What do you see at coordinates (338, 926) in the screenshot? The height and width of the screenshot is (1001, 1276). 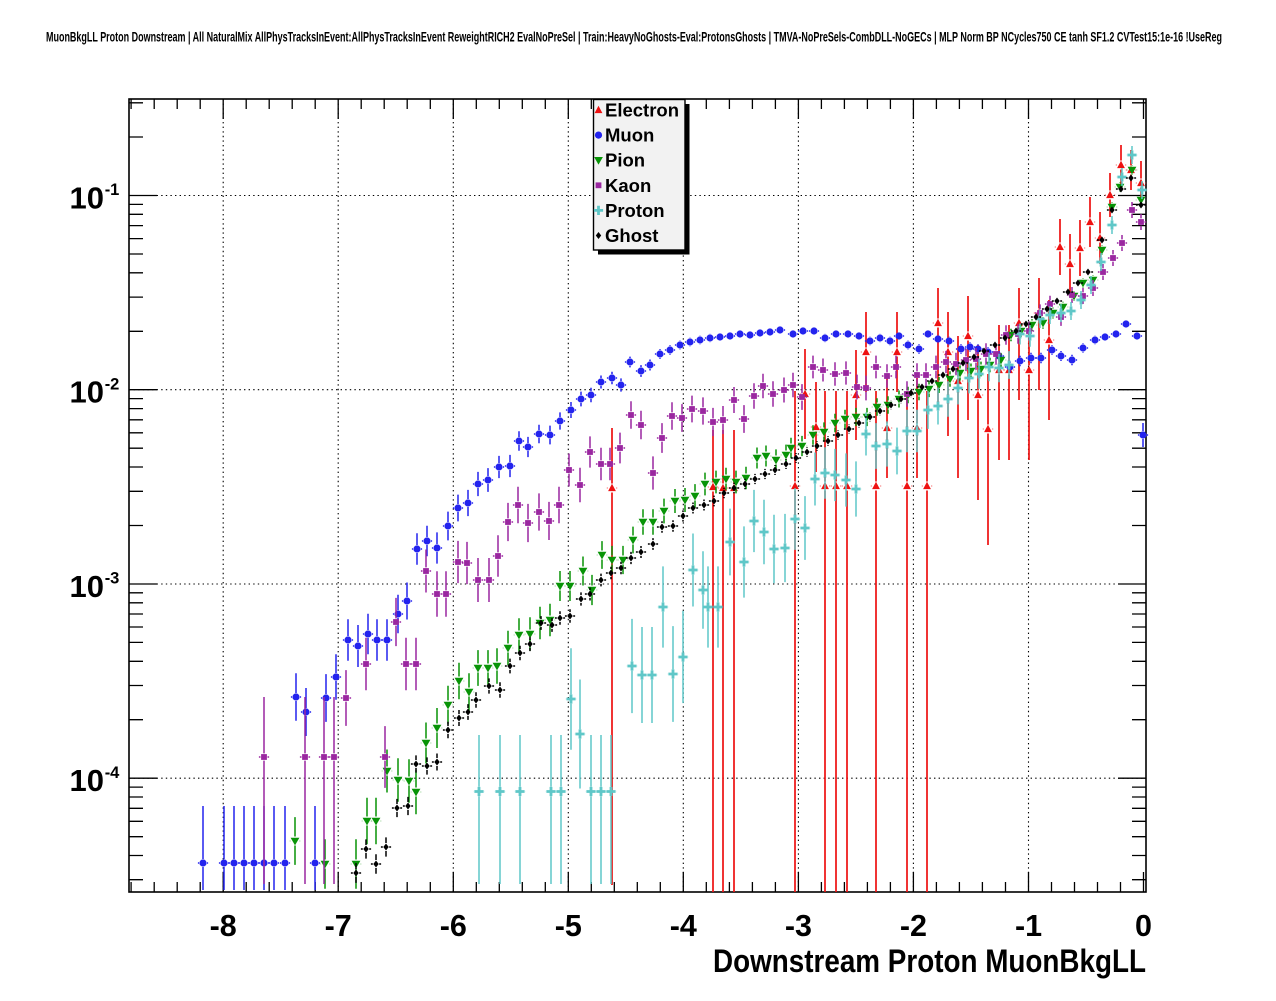 I see `svg-text: -7` at bounding box center [338, 926].